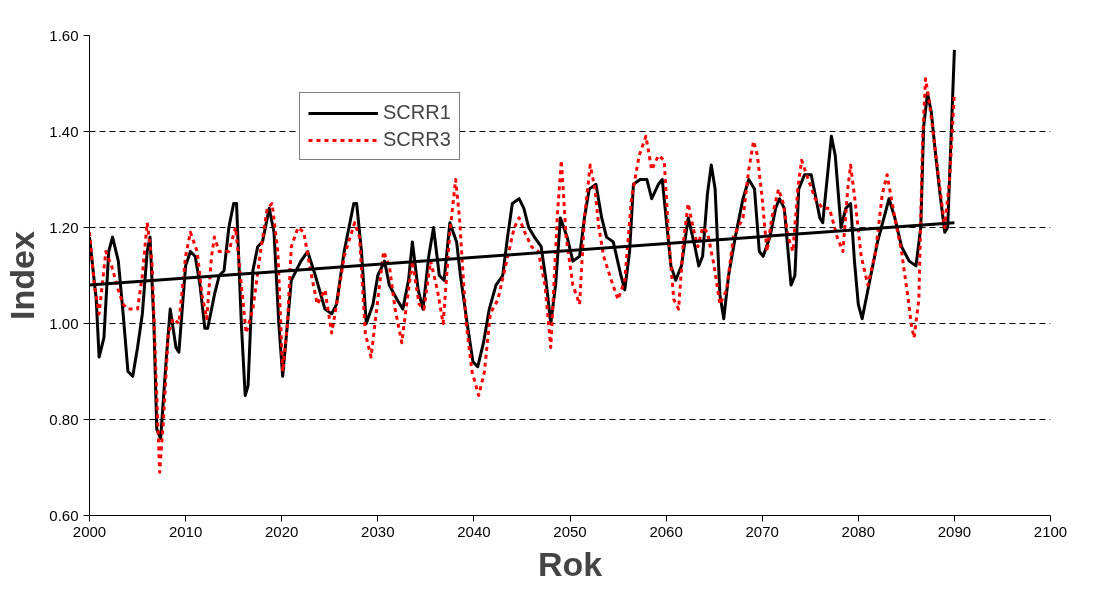 Image resolution: width=1116 pixels, height=590 pixels. Describe the element at coordinates (858, 531) in the screenshot. I see `x-tick-label: 2080` at that location.